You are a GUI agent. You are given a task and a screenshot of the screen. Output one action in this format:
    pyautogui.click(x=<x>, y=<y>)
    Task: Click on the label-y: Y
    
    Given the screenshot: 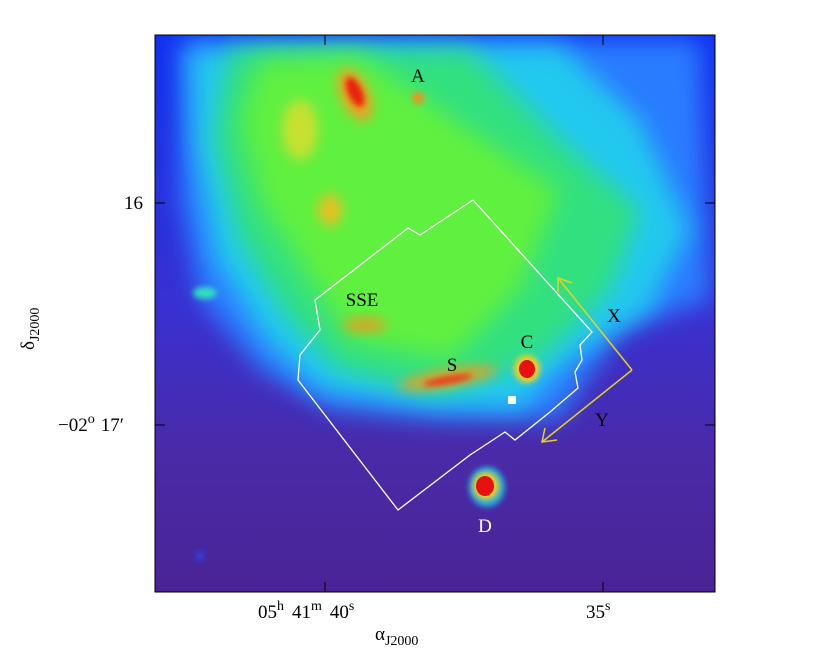 What is the action you would take?
    pyautogui.click(x=602, y=420)
    